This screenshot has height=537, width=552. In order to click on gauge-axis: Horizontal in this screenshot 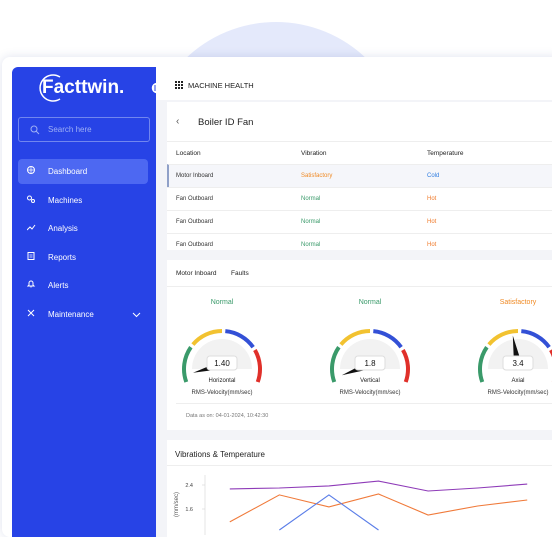, I will do `click(221, 381)`.